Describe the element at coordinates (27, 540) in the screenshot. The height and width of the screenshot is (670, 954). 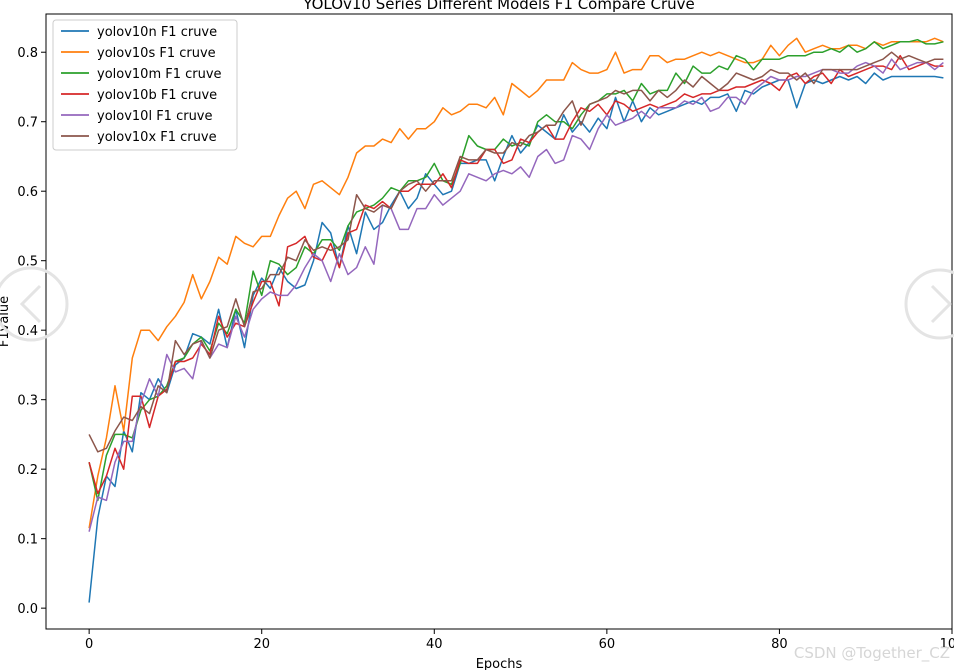
I see `y-tick-label: 0.1` at that location.